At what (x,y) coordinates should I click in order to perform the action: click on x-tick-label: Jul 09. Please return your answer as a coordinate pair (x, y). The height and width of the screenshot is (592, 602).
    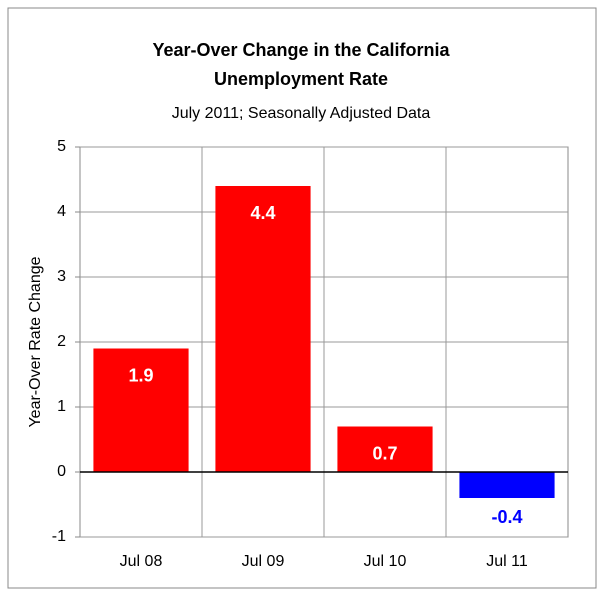
    Looking at the image, I should click on (263, 561).